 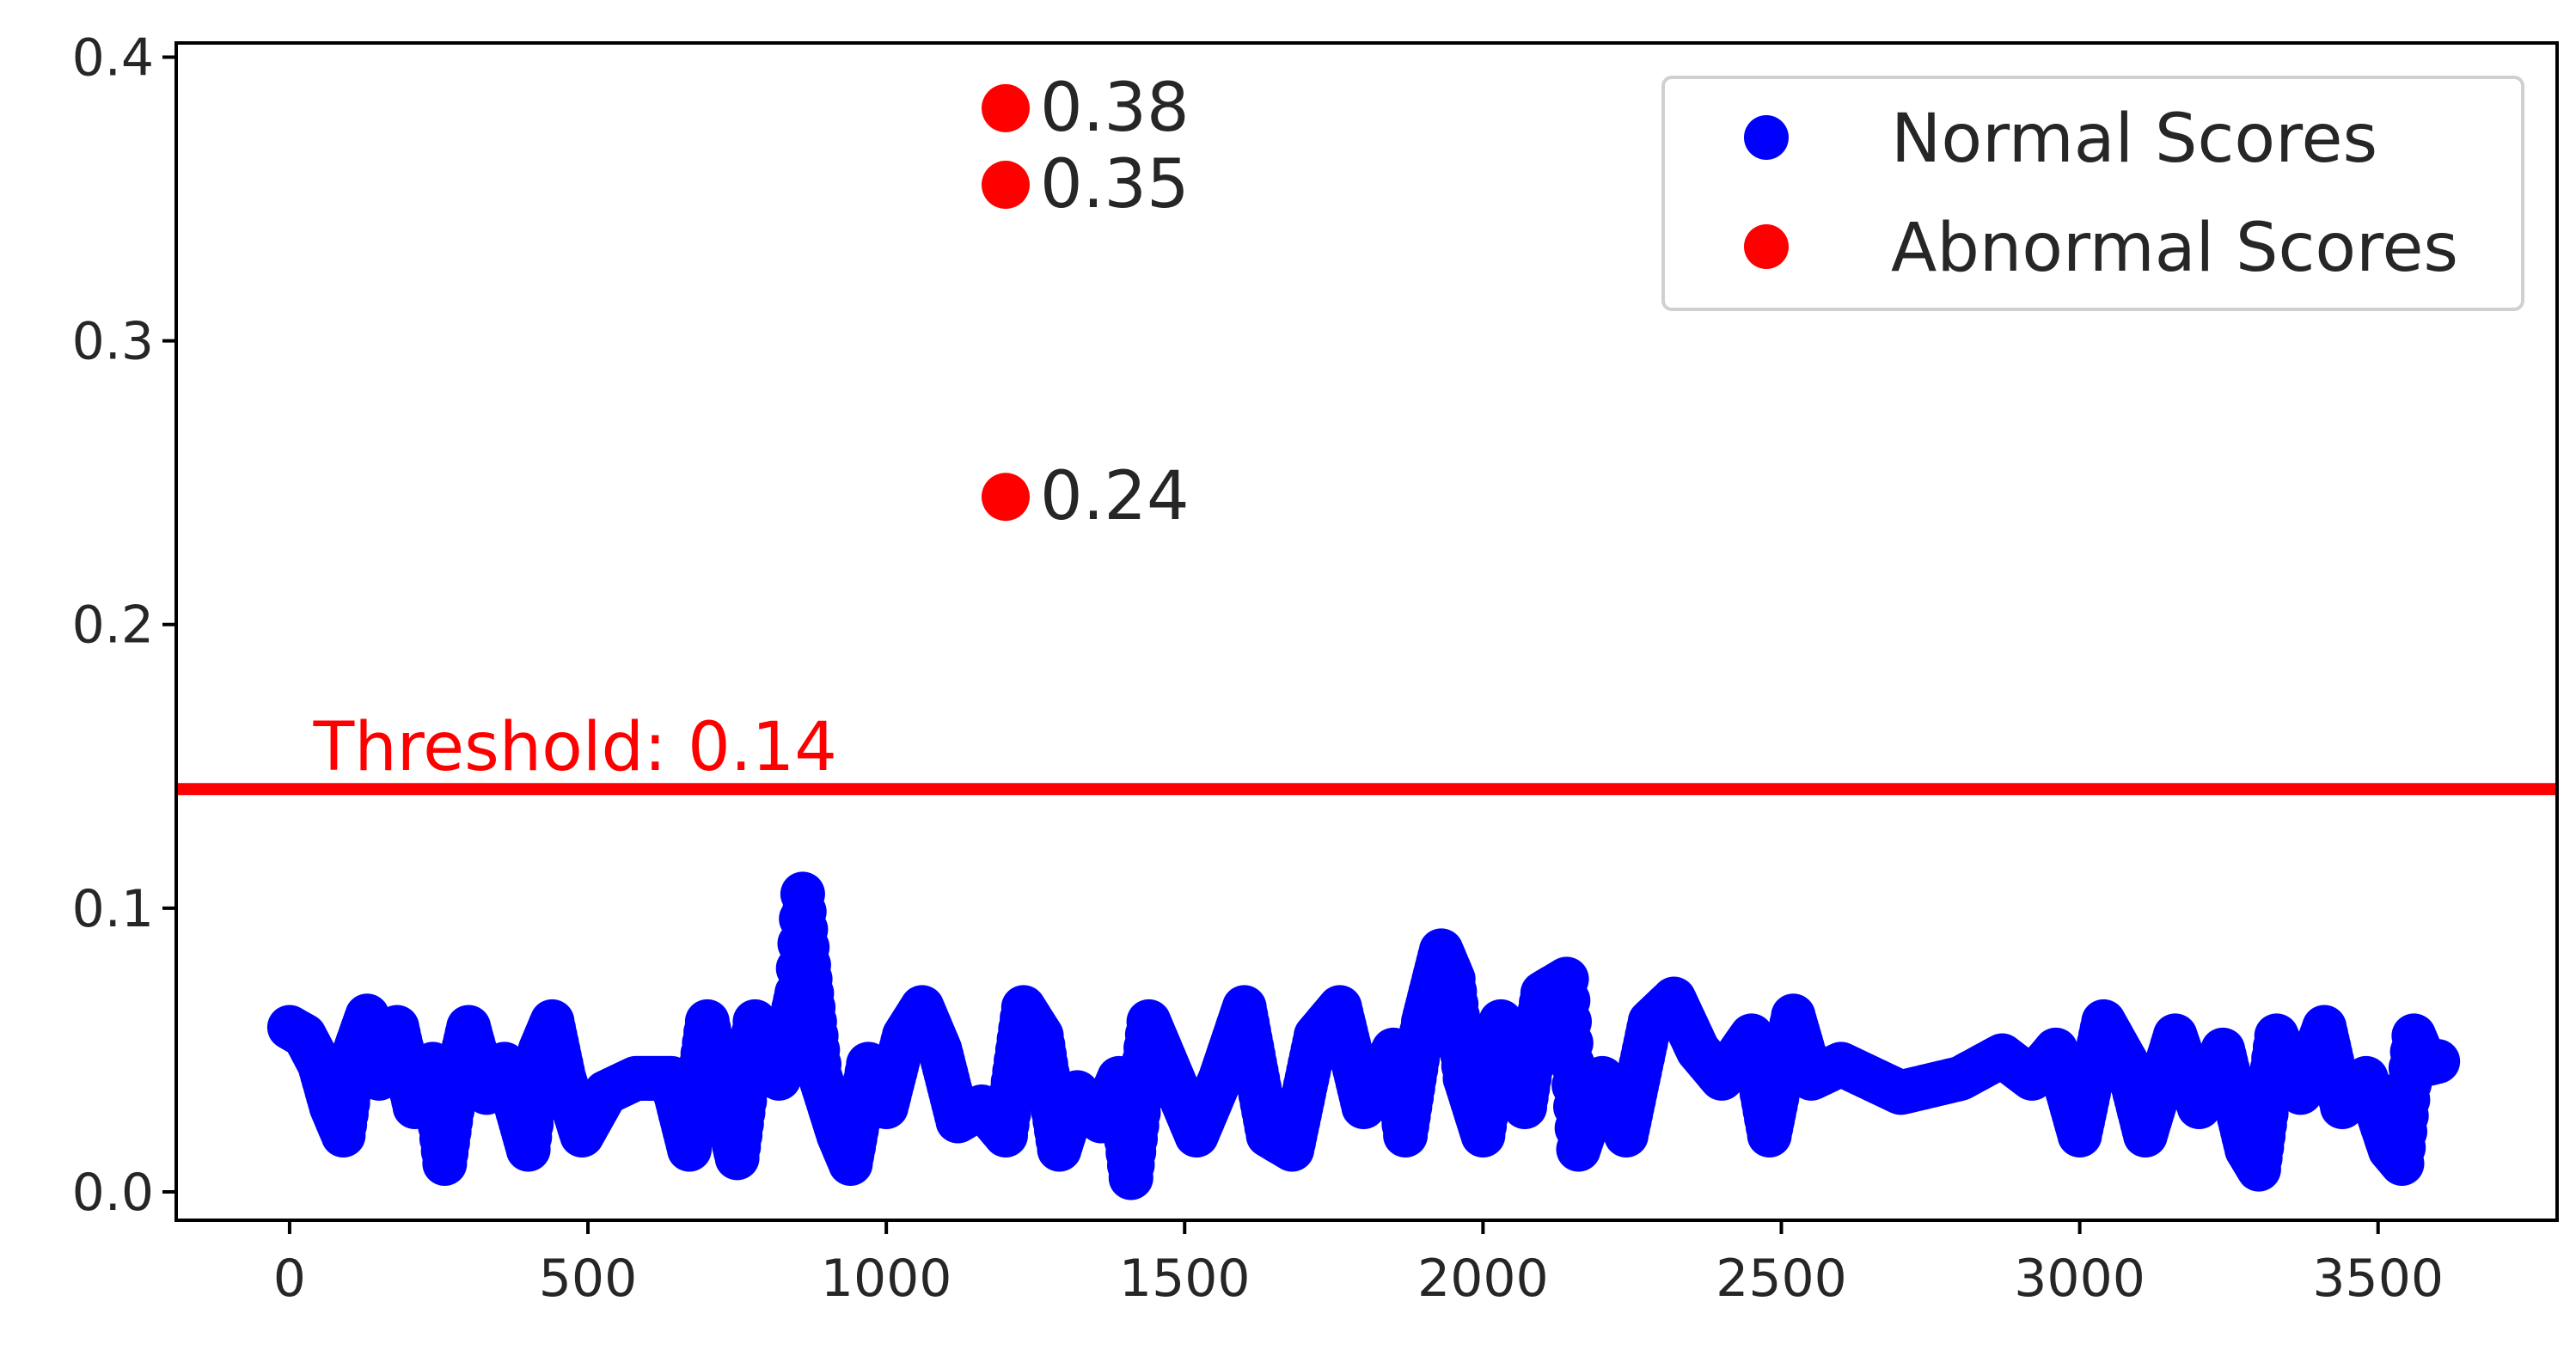 What do you see at coordinates (289, 1279) in the screenshot?
I see `x-tick-label: 0` at bounding box center [289, 1279].